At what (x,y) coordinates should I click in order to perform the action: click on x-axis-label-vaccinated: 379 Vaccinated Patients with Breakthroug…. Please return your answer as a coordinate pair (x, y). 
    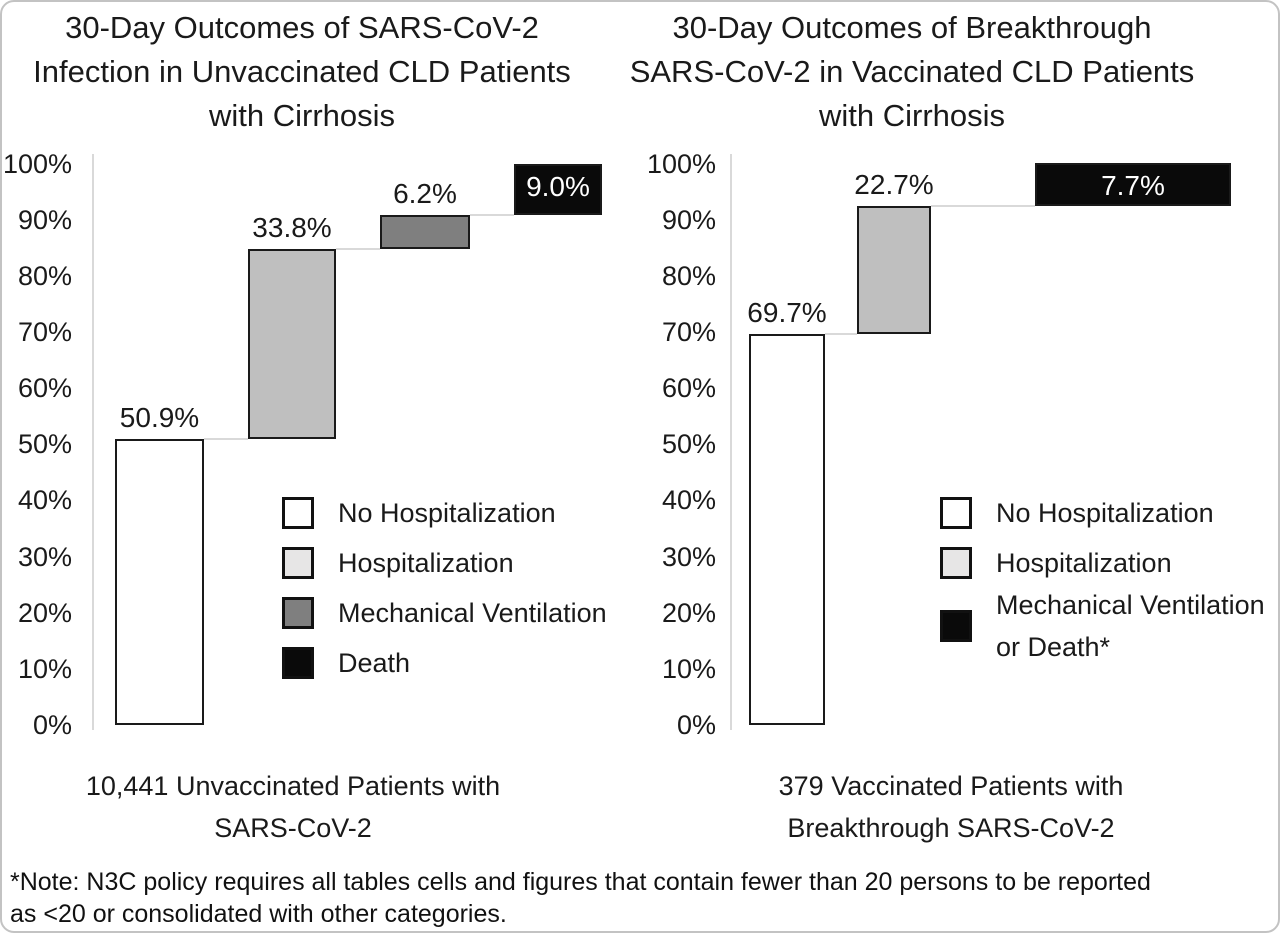
    Looking at the image, I should click on (951, 807).